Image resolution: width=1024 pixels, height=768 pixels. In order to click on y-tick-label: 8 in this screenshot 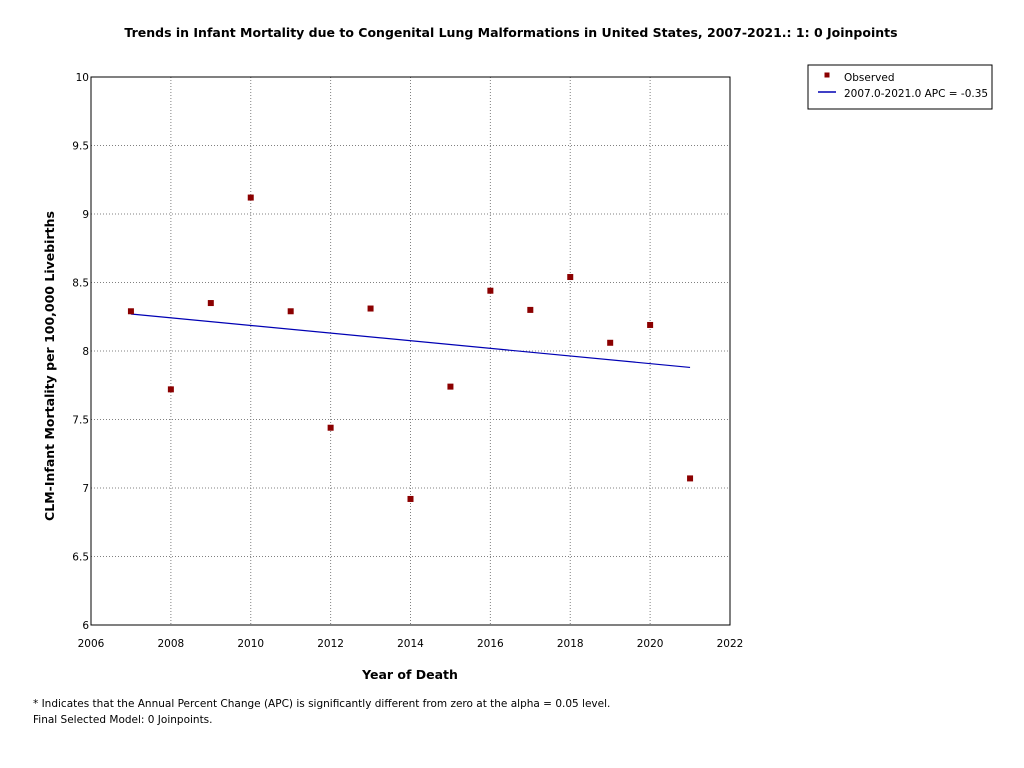, I will do `click(85, 352)`.